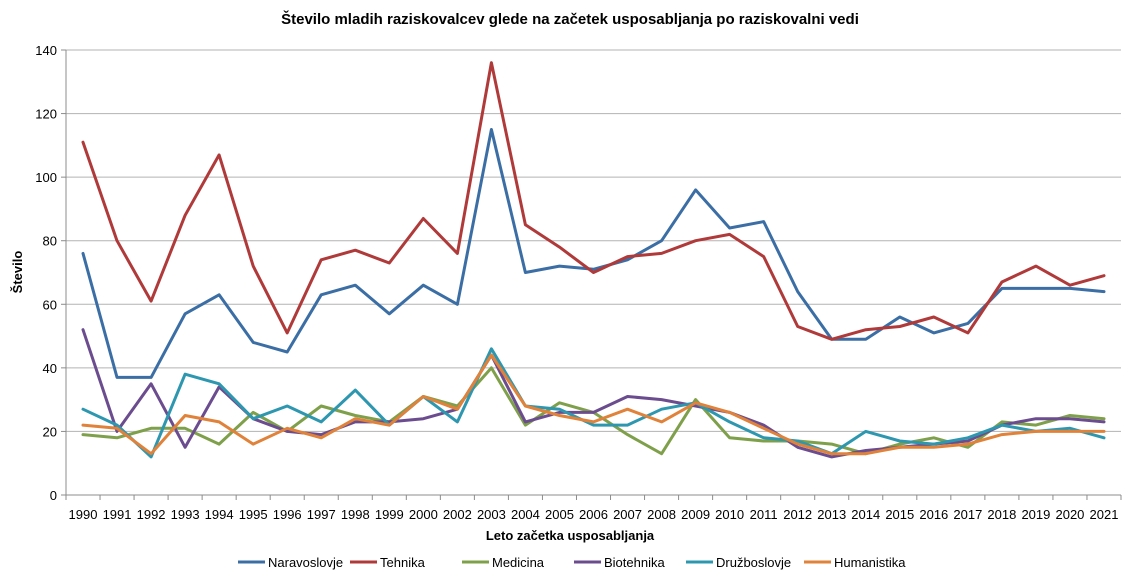 This screenshot has height=584, width=1141. Describe the element at coordinates (525, 514) in the screenshot. I see `x-tick-label: 2004` at that location.